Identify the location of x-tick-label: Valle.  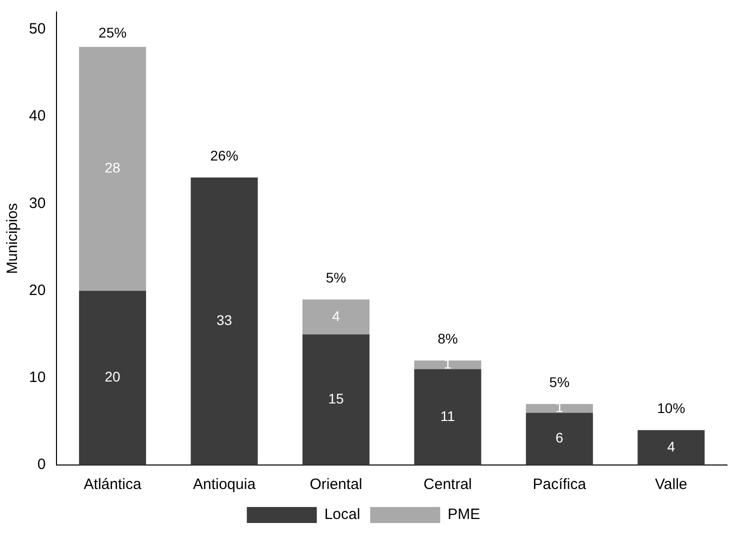
(671, 485).